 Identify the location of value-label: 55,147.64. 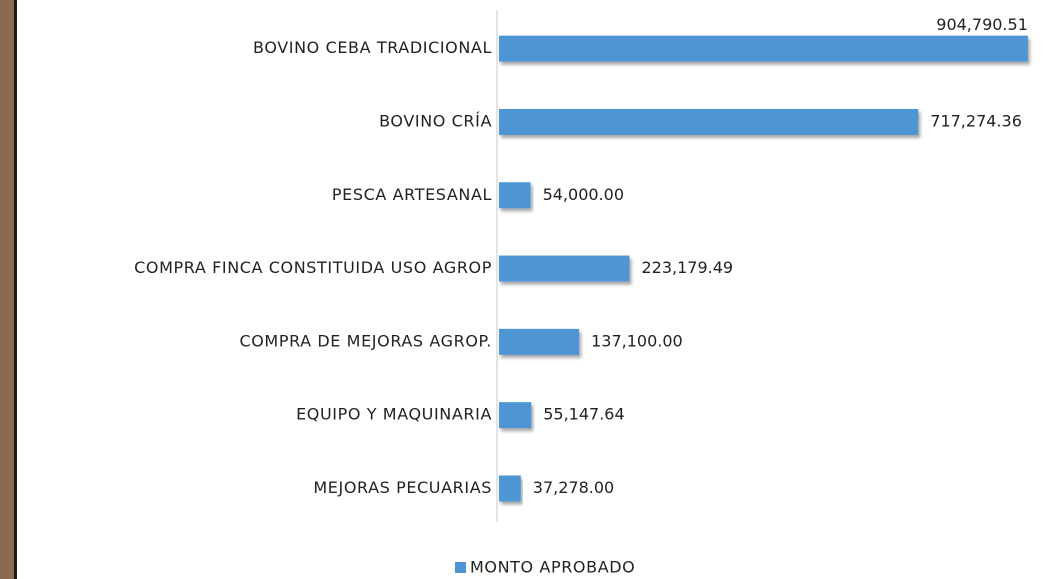
(583, 414).